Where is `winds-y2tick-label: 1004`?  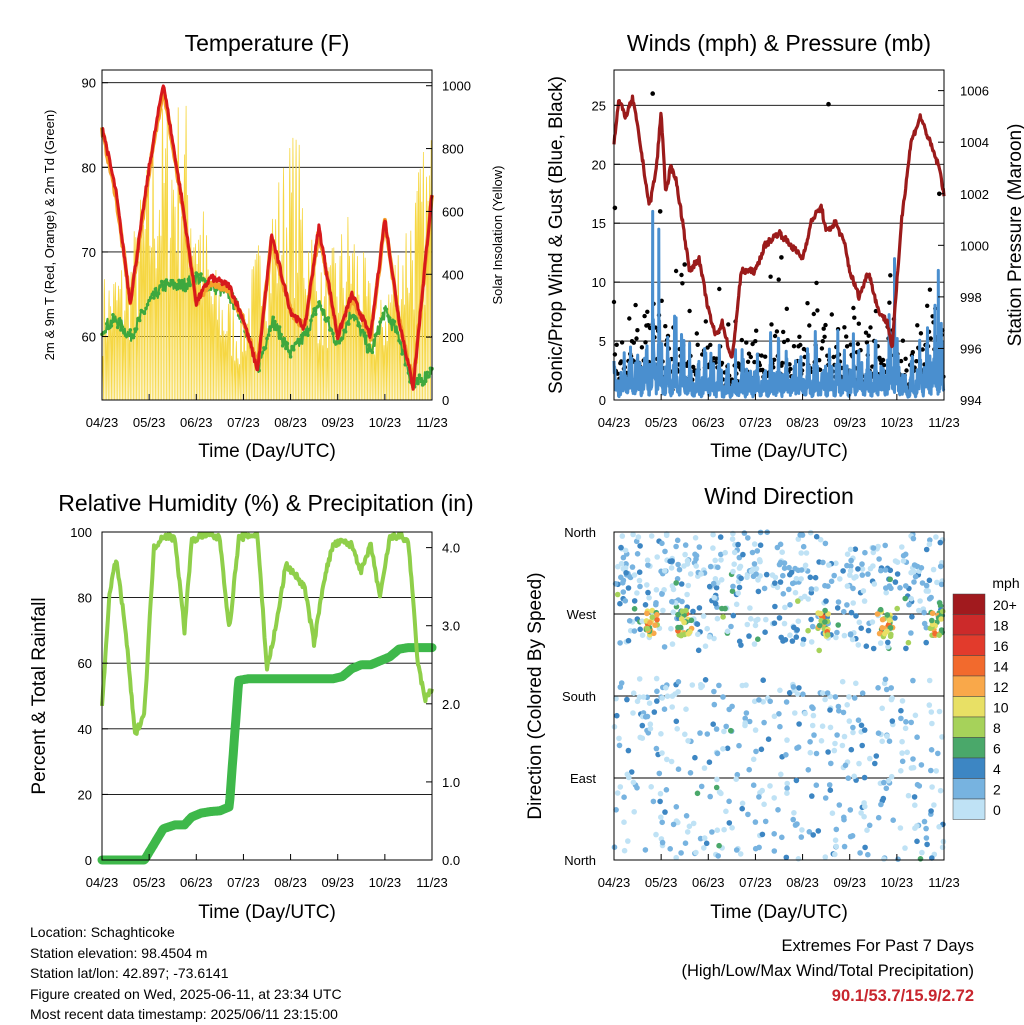 winds-y2tick-label: 1004 is located at coordinates (974, 142).